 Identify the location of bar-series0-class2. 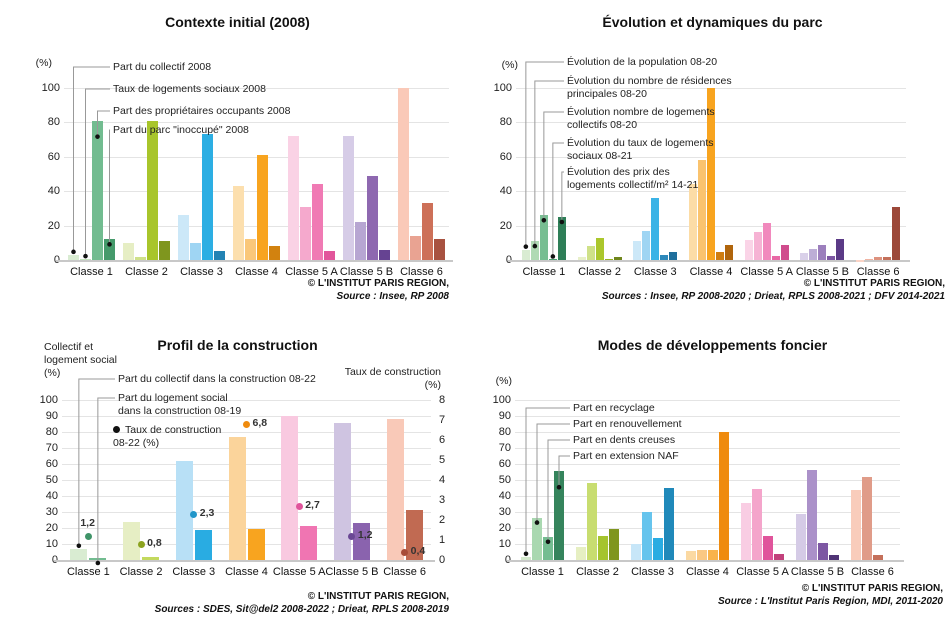
(637, 250).